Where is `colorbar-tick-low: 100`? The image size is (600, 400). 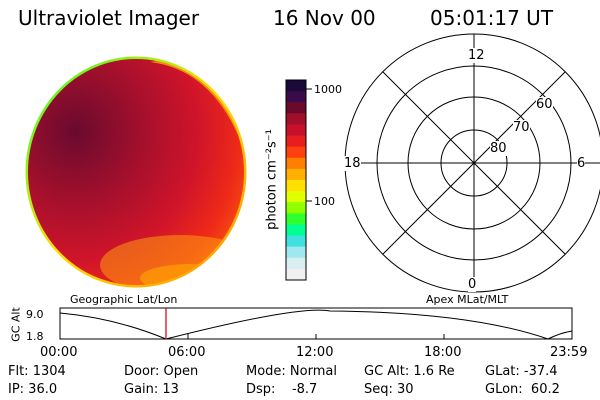
colorbar-tick-low: 100 is located at coordinates (324, 201).